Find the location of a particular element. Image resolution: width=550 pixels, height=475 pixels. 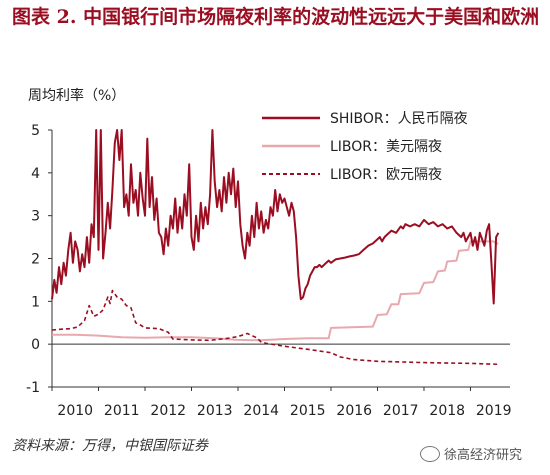

source-note: 资料来源：万得，中银国际证券 is located at coordinates (110, 446).